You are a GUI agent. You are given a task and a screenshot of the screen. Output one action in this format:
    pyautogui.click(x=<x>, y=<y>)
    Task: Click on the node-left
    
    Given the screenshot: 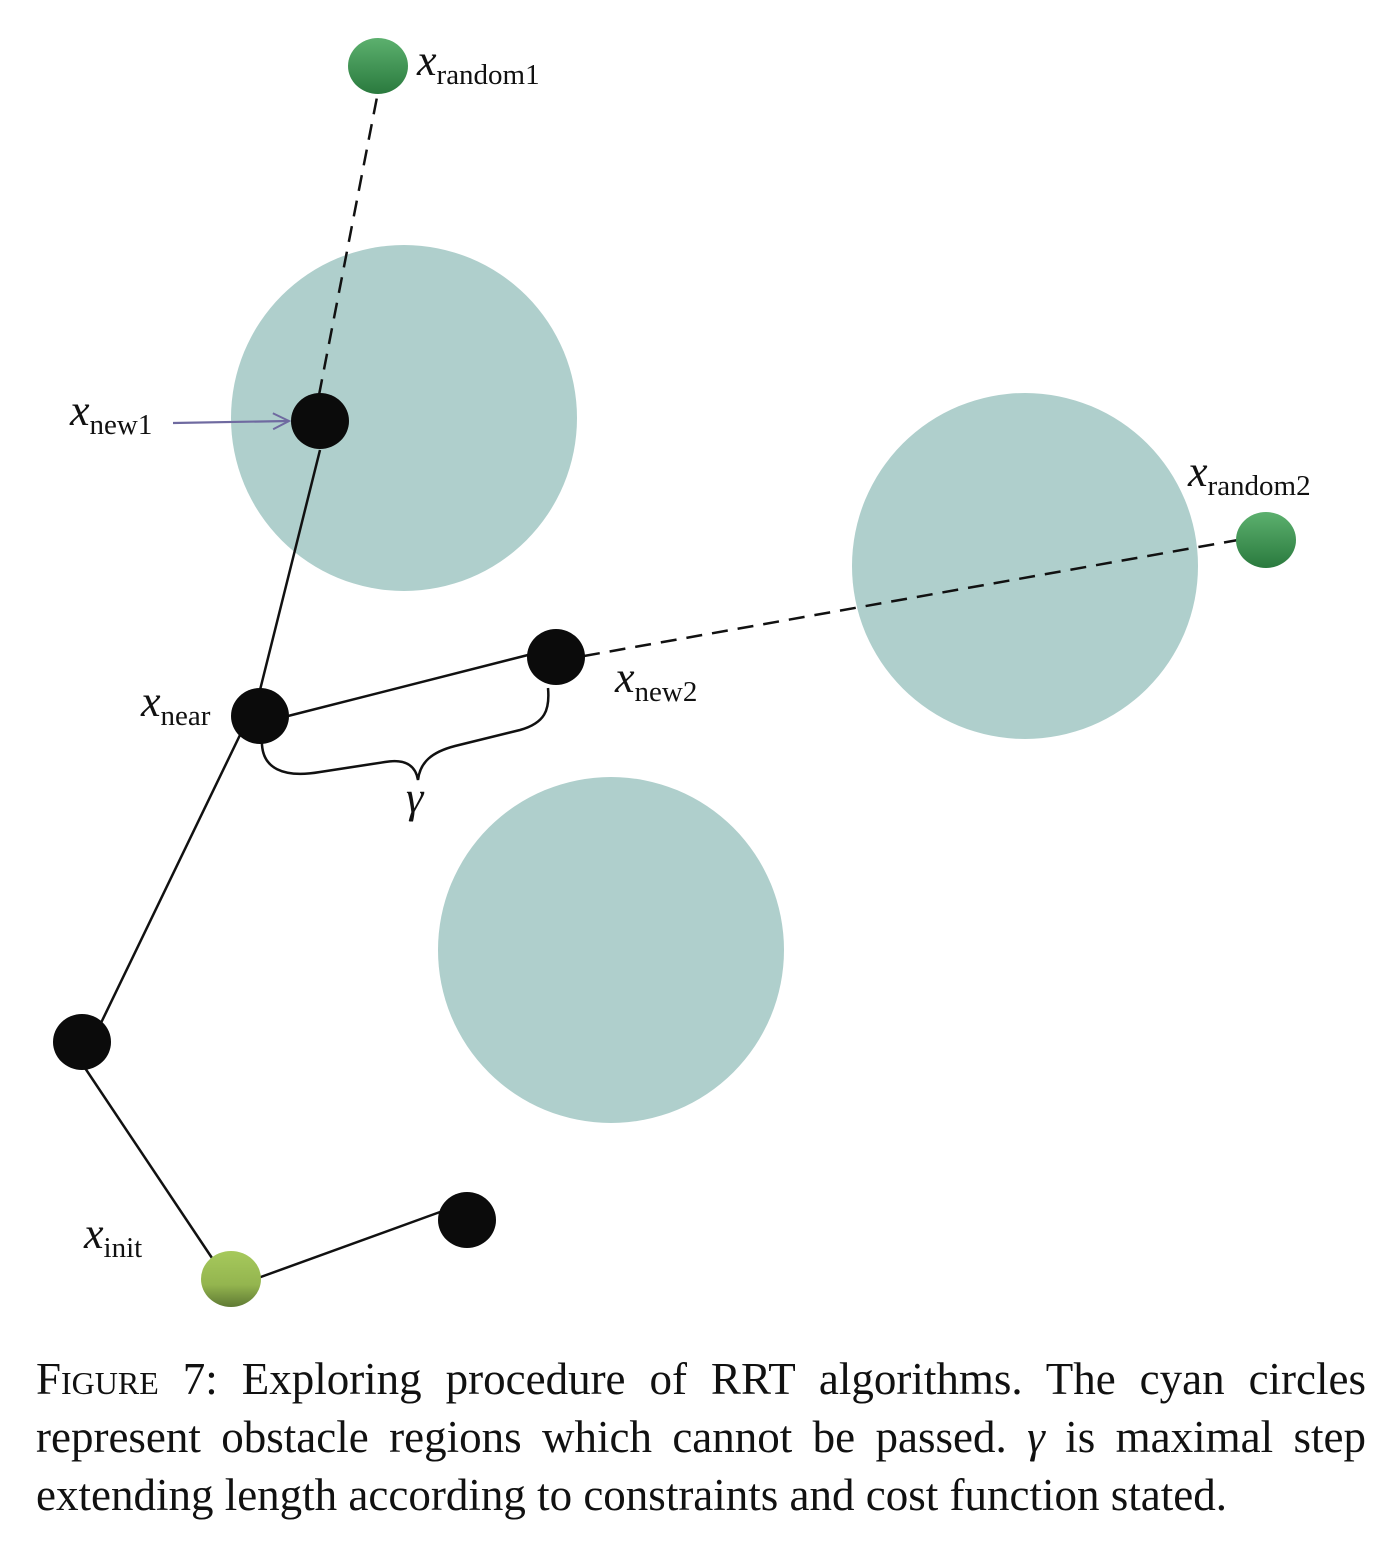 What is the action you would take?
    pyautogui.click(x=82, y=1042)
    